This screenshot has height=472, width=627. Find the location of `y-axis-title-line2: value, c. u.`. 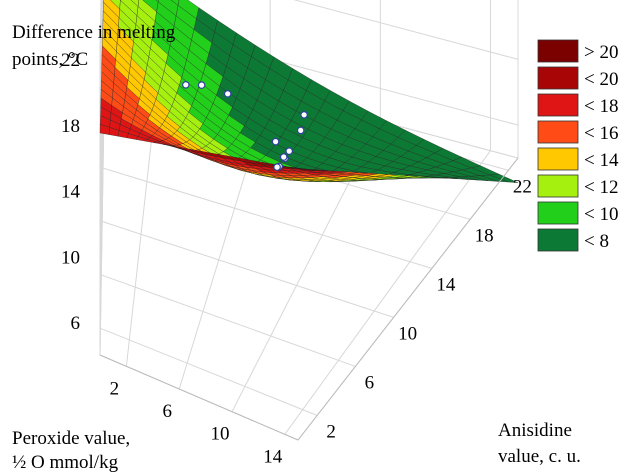

y-axis-title-line2: value, c. u. is located at coordinates (539, 456).